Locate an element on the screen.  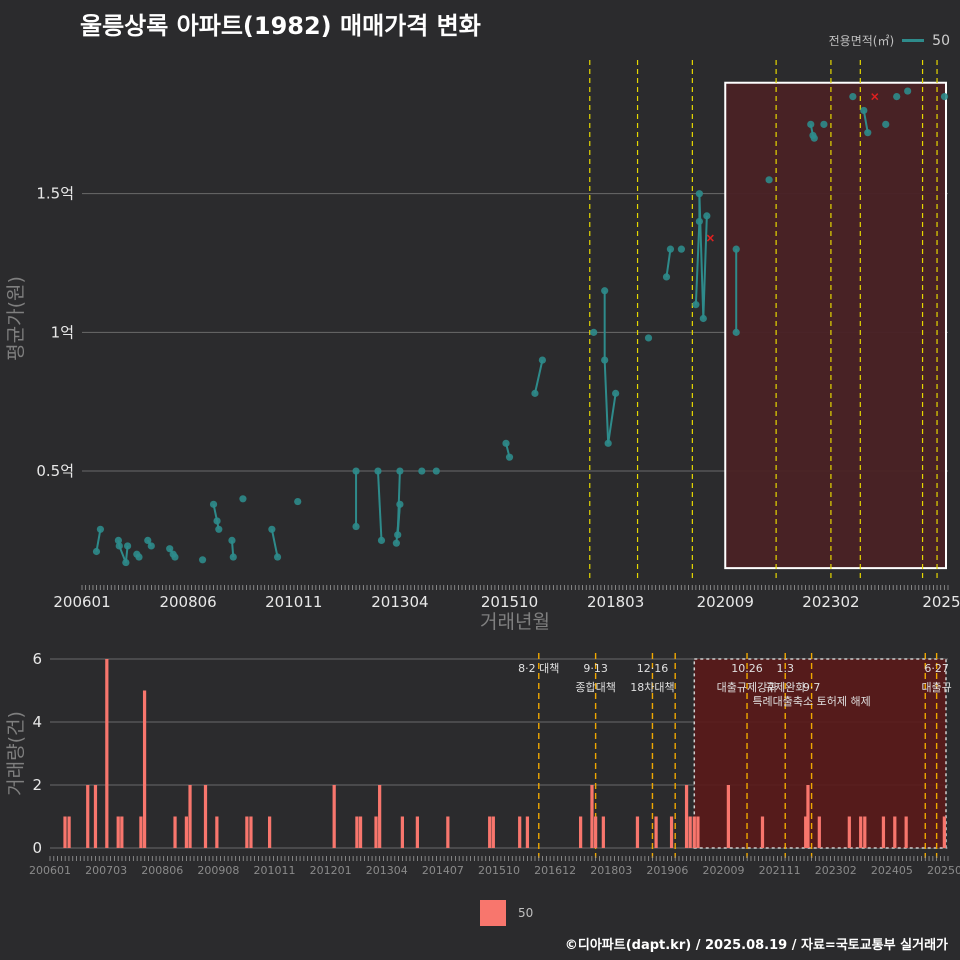
policy-annotation: 9·13 is located at coordinates (595, 668).